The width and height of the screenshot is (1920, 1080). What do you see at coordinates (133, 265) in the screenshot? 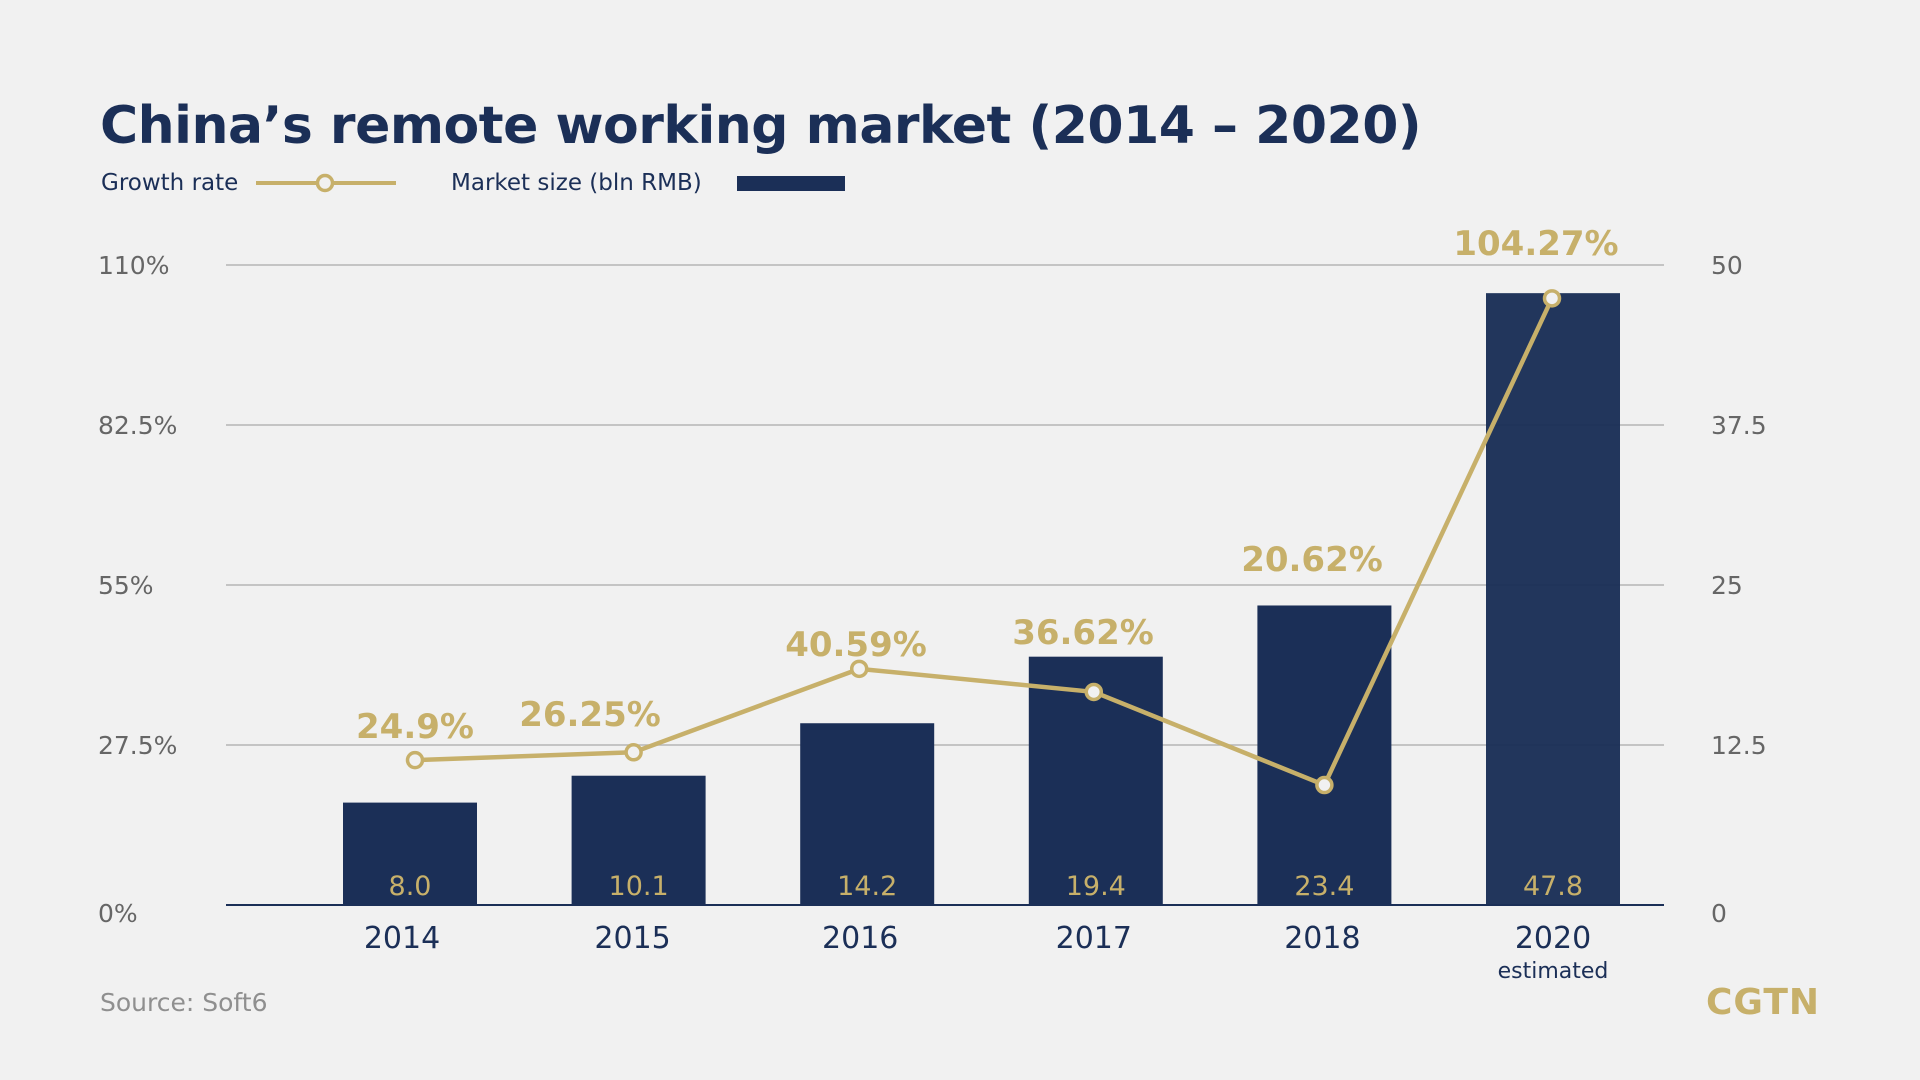
I see `y-left-tick-label: 110%` at bounding box center [133, 265].